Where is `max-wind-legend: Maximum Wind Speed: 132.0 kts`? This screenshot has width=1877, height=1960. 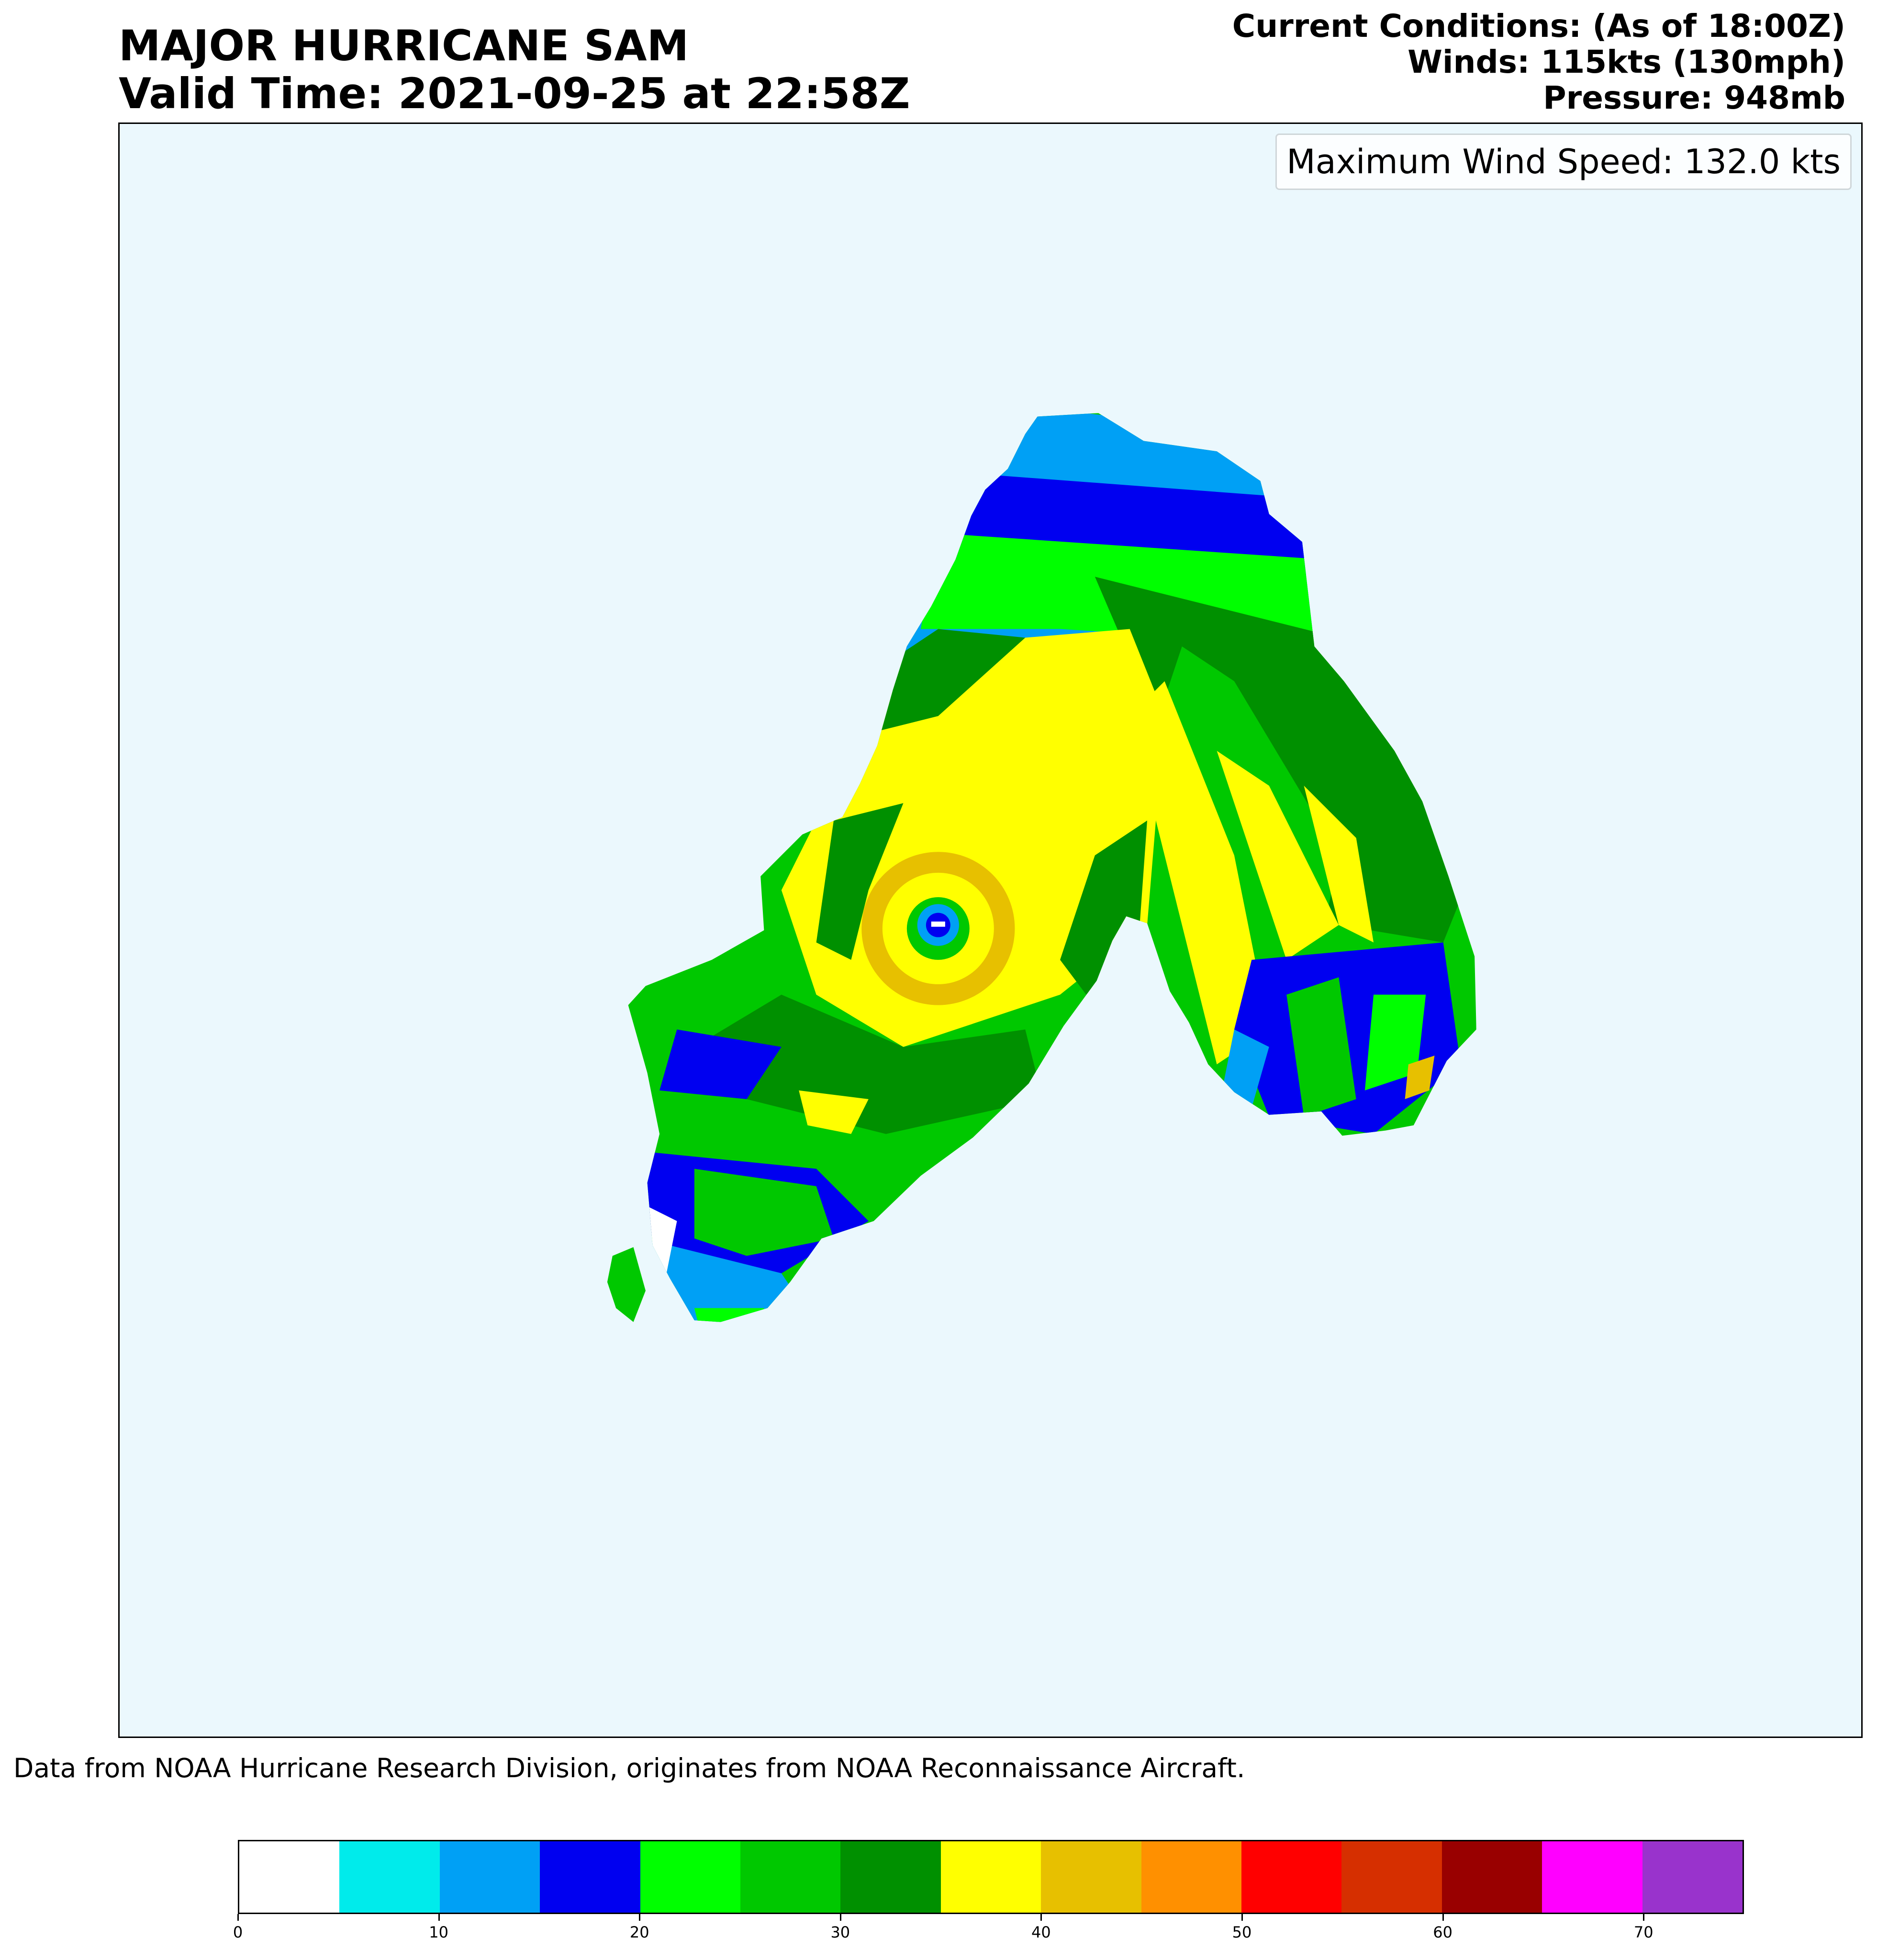
max-wind-legend: Maximum Wind Speed: 132.0 kts is located at coordinates (1563, 162).